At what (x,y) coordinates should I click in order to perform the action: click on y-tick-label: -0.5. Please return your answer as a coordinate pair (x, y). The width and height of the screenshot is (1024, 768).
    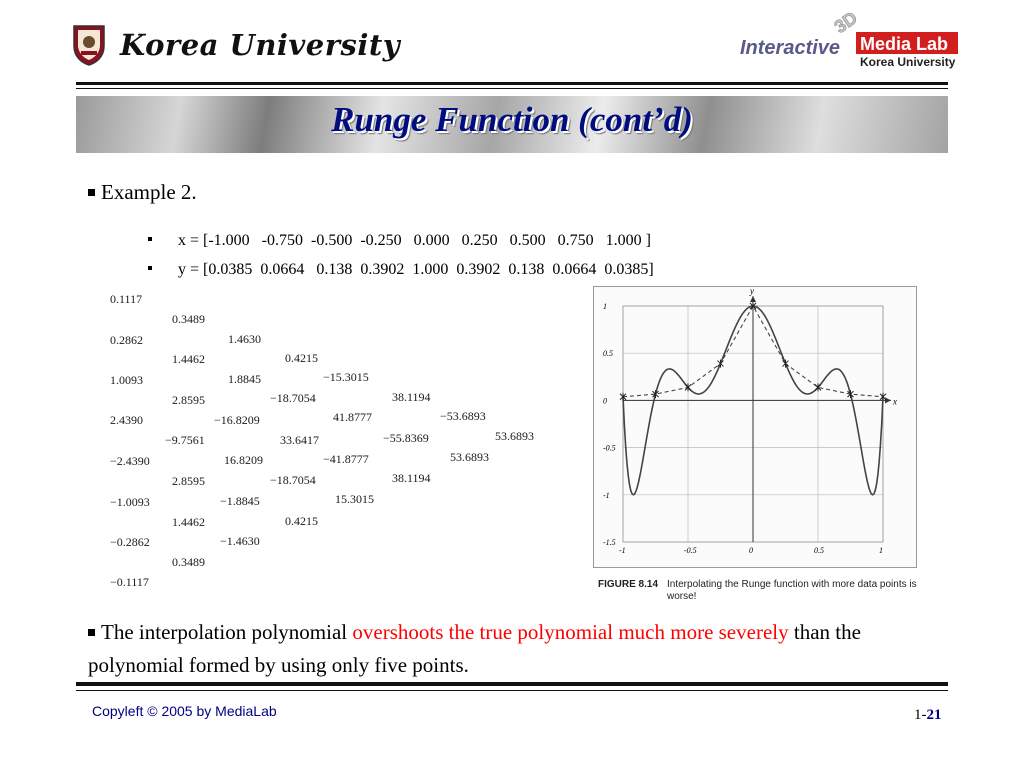
    Looking at the image, I should click on (609, 448).